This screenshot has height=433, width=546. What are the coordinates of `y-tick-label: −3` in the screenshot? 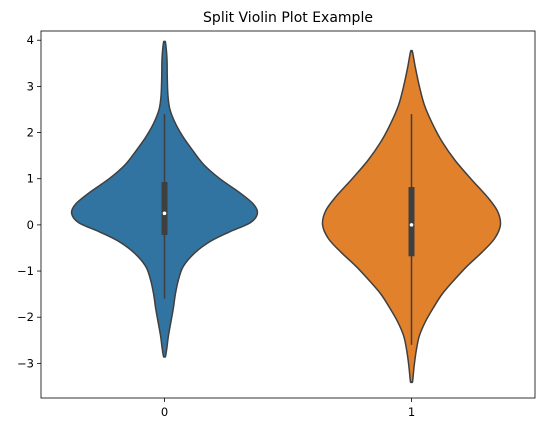 It's located at (25, 363).